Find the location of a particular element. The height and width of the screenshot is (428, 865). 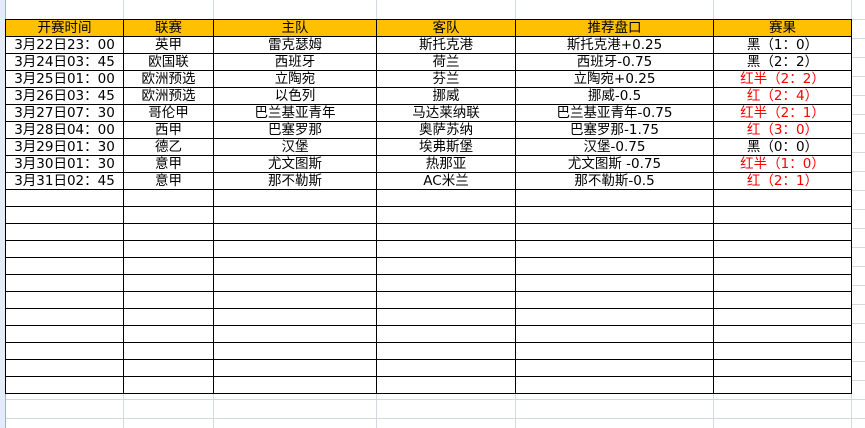

header-away: 客队 is located at coordinates (446, 28).